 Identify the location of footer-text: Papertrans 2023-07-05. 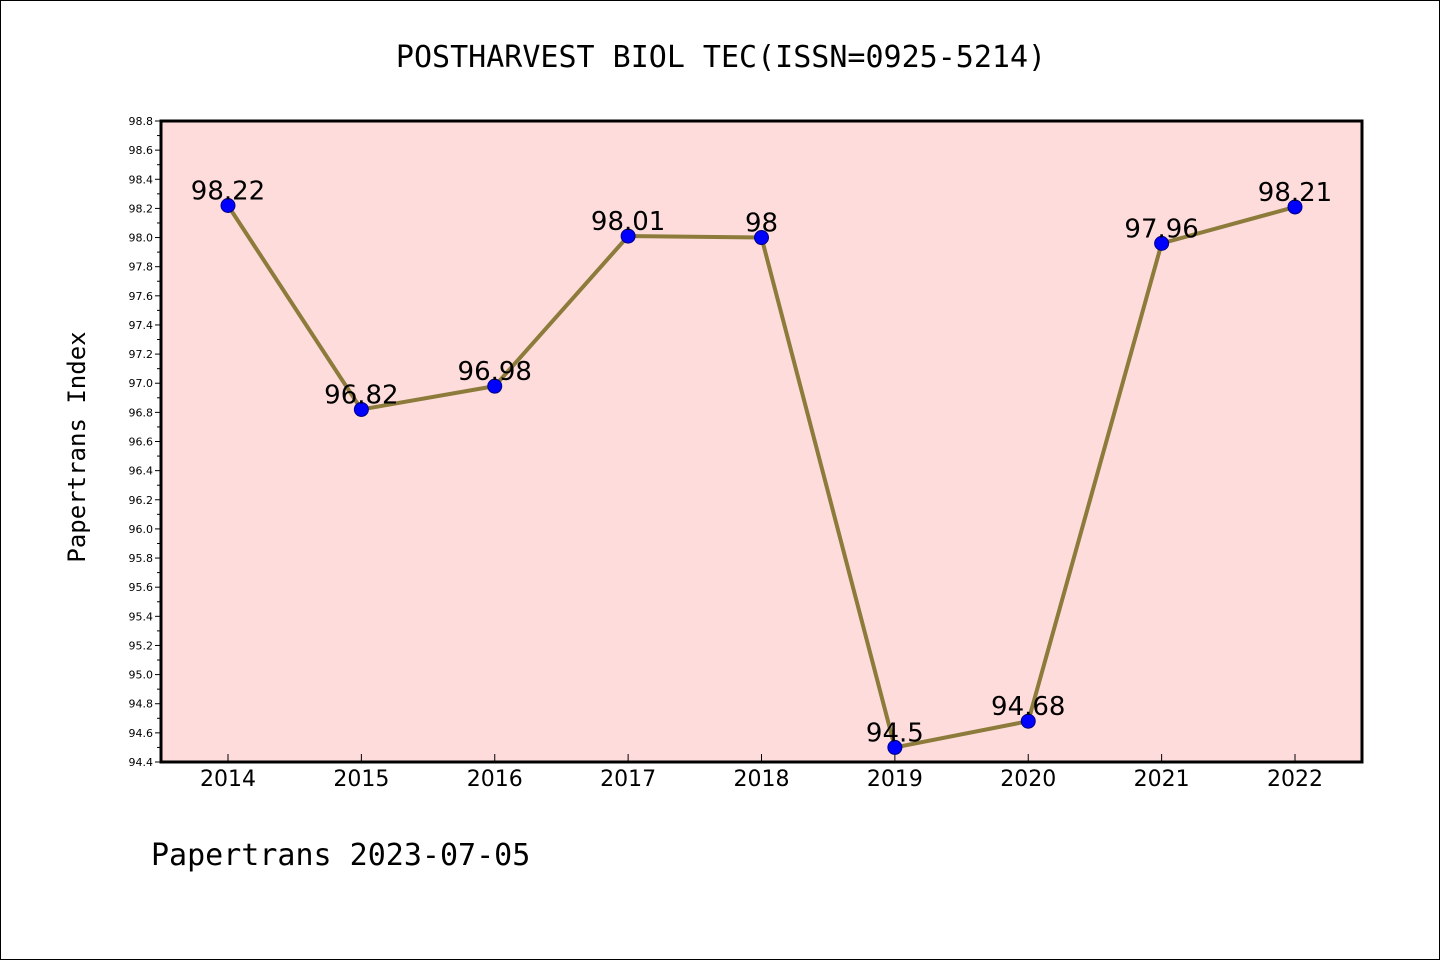
(340, 855).